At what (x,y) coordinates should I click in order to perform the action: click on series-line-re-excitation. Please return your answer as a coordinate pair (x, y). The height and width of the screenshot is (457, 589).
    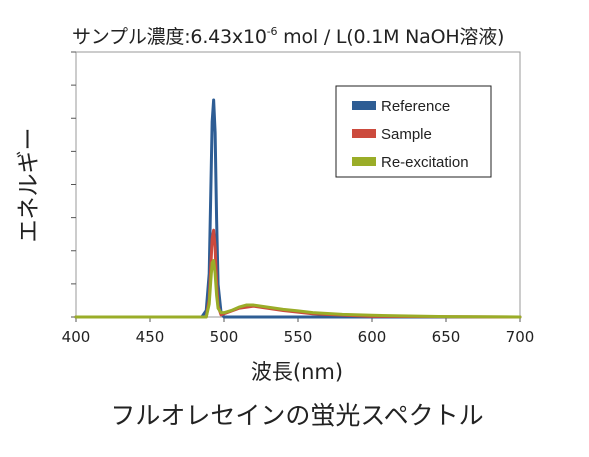
    Looking at the image, I should click on (298, 289).